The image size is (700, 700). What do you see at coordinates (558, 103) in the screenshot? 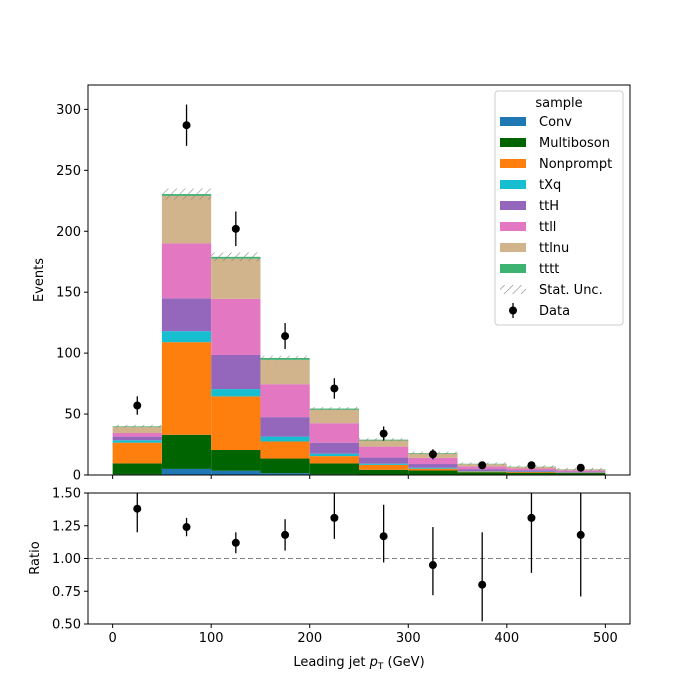
I see `legend-title: sample` at bounding box center [558, 103].